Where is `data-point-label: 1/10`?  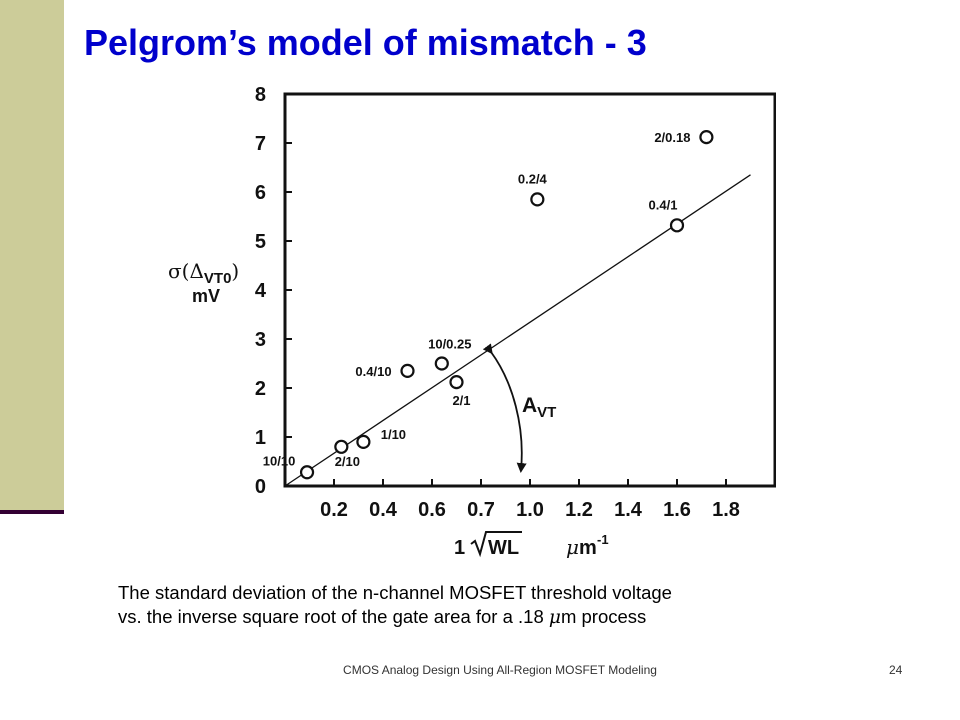
data-point-label: 1/10 is located at coordinates (393, 434).